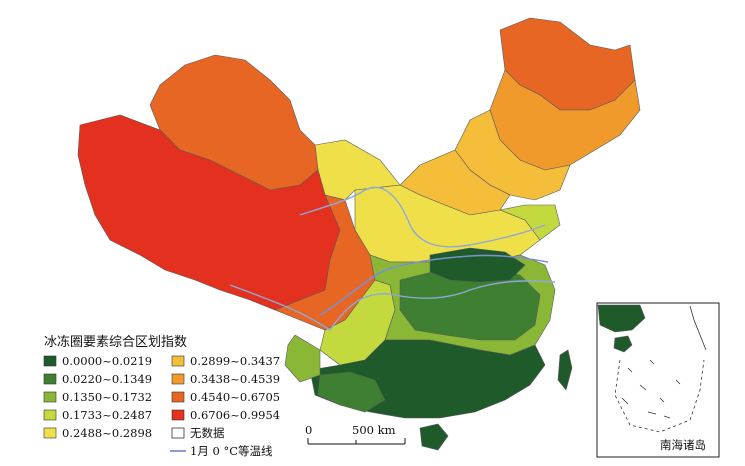  I want to click on region-guangxi-green, so click(351, 392).